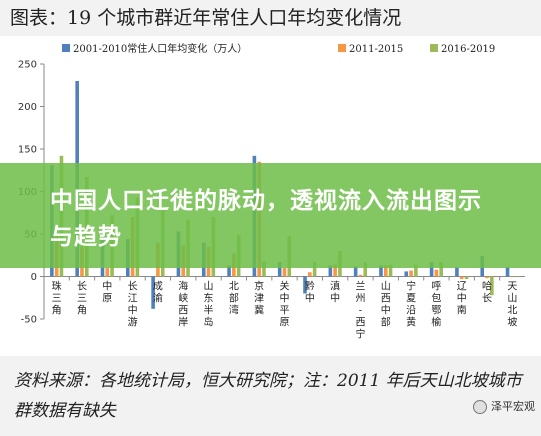 This screenshot has height=436, width=541. I want to click on y-tick-label: 0, so click(34, 277).